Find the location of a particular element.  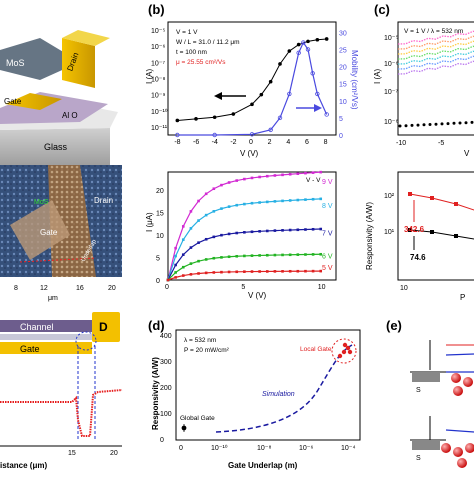

mos2-label: MoS is located at coordinates (15, 63).